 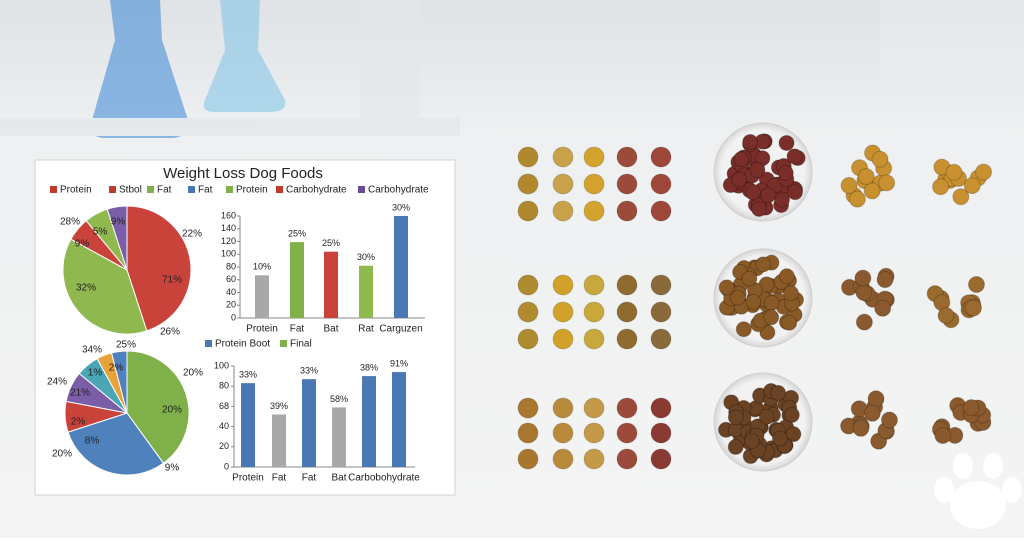 What do you see at coordinates (130, 190) in the screenshot?
I see `legend-label: Stbol` at bounding box center [130, 190].